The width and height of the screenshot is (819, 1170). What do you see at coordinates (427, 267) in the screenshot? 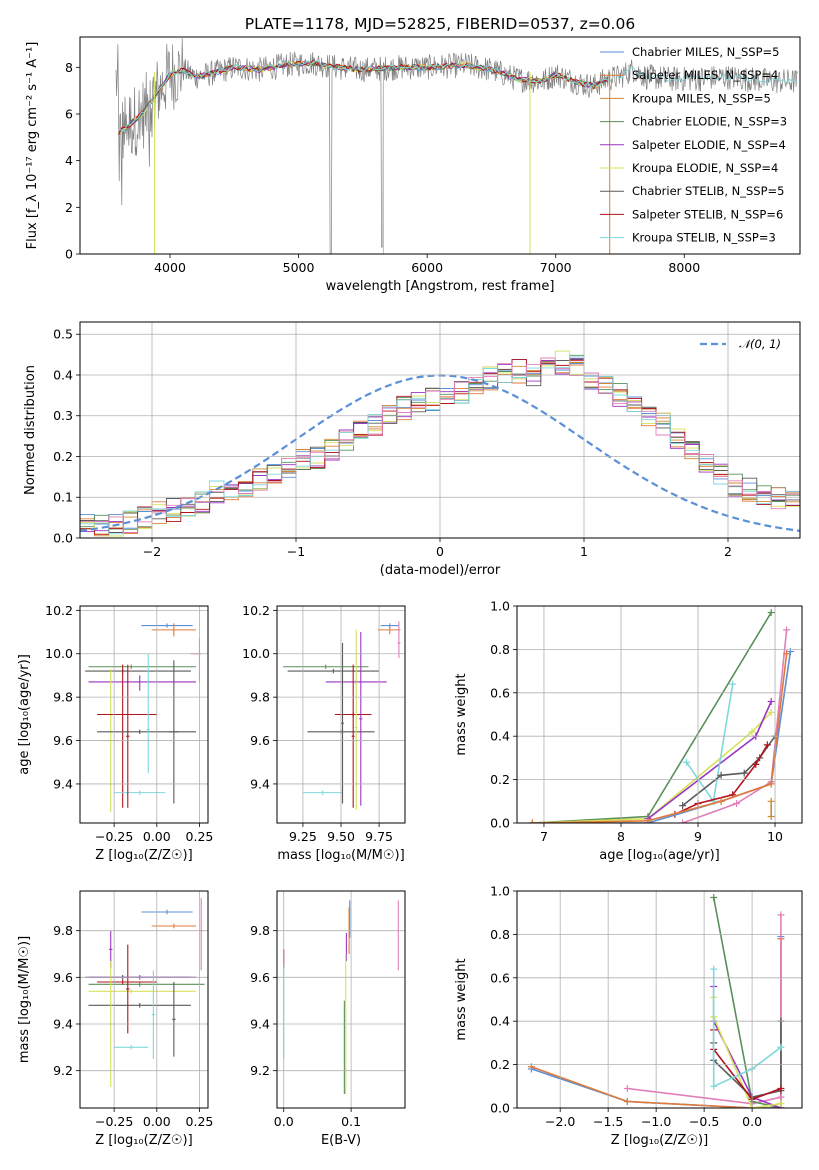
I see `x-tick-label: 6000` at bounding box center [427, 267].